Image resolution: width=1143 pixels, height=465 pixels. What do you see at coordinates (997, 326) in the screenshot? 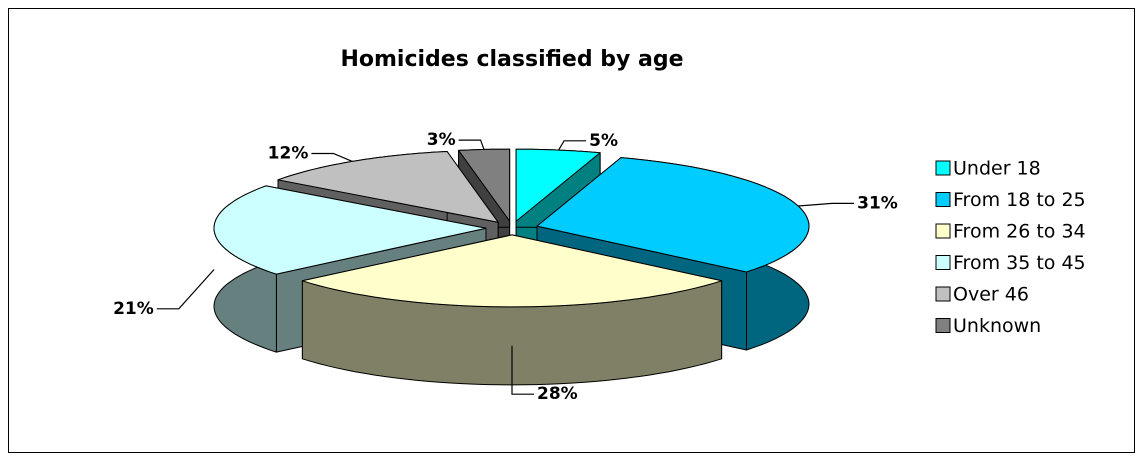
I see `legend-label: Unknown` at bounding box center [997, 326].